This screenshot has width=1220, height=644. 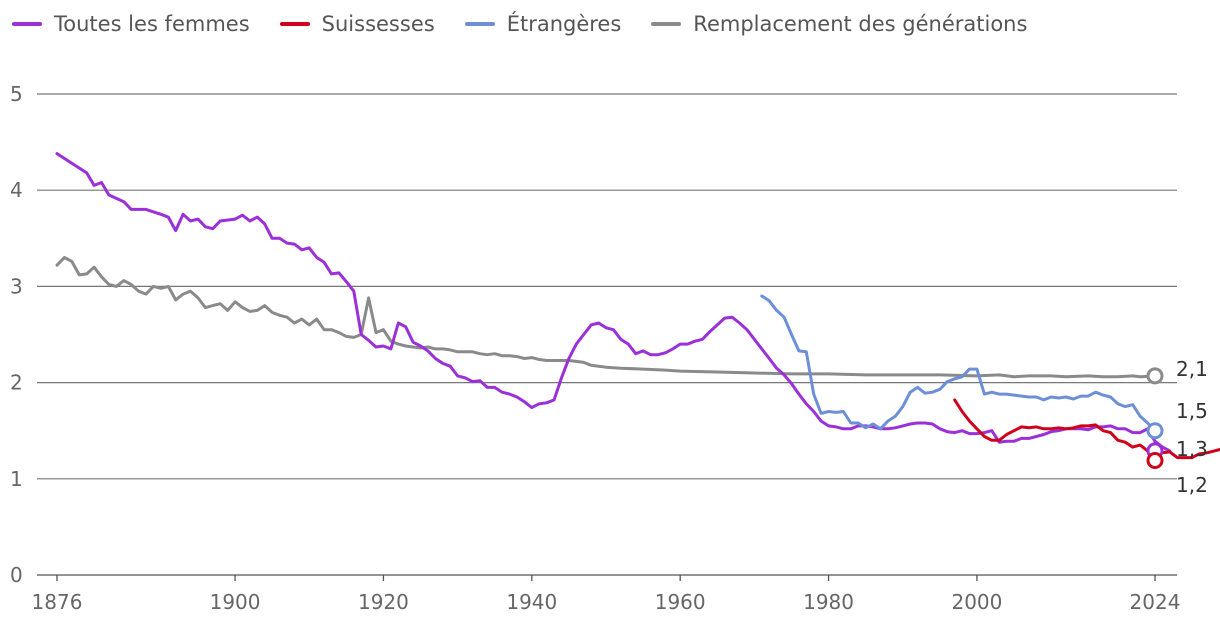 I want to click on x-tick-label-1940: 1940, so click(x=531, y=602).